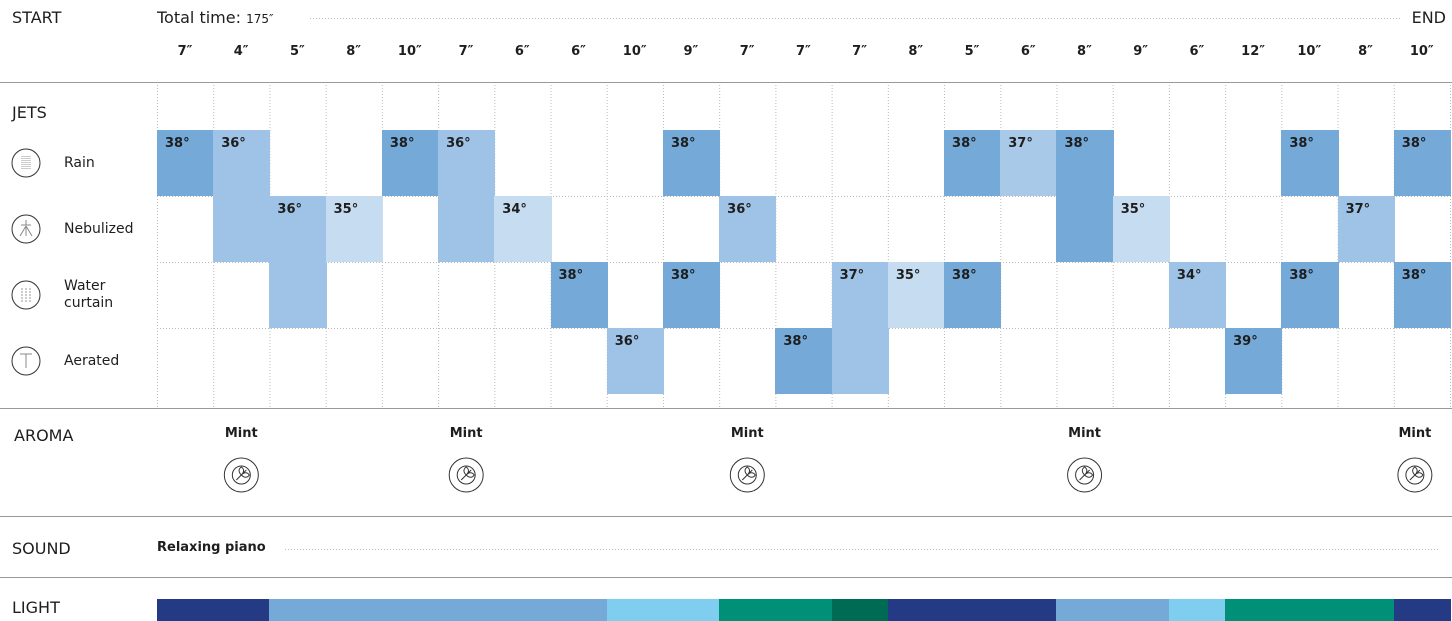 The image size is (1452, 621). What do you see at coordinates (1428, 17) in the screenshot?
I see `end-label: END` at bounding box center [1428, 17].